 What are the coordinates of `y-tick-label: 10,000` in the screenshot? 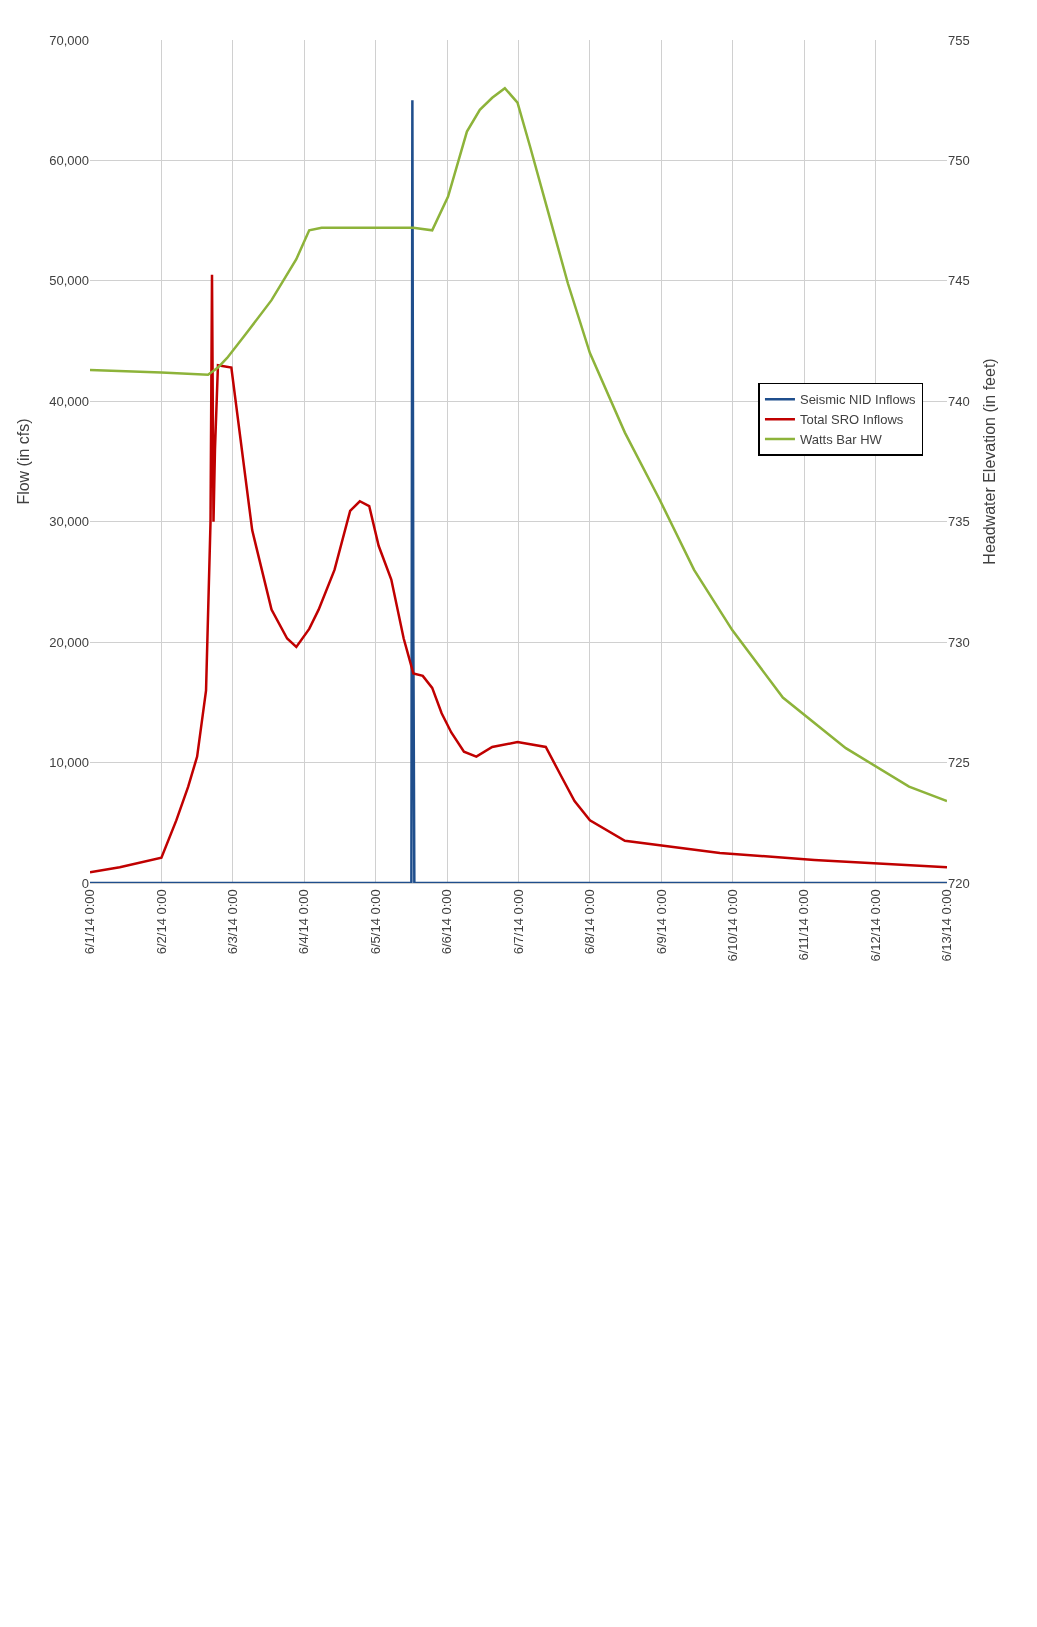 It's located at (69, 763).